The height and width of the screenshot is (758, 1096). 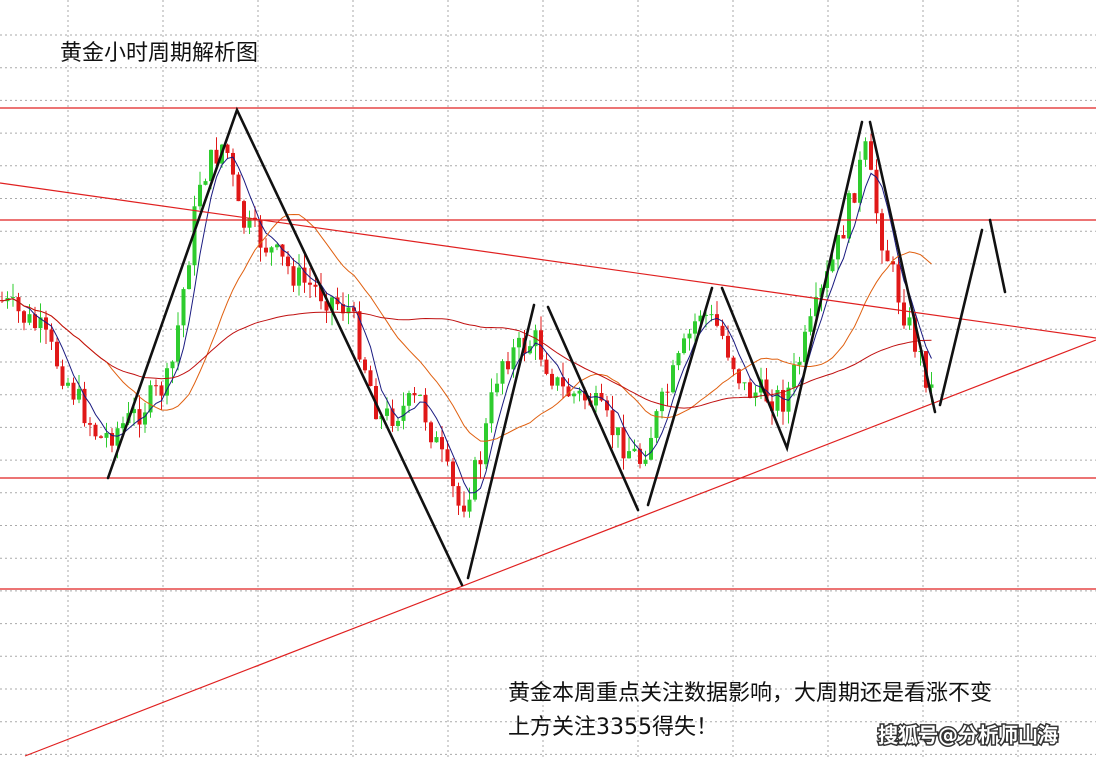 I want to click on watermark: 搜狐号@分析师山海, so click(x=968, y=735).